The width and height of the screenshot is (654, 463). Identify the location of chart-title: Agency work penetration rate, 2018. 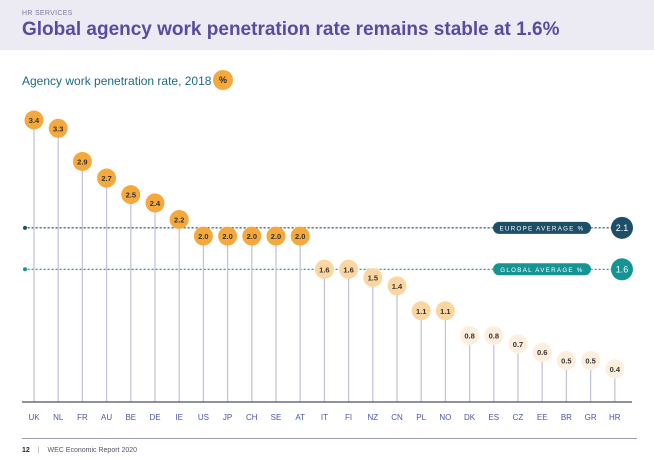
(117, 81).